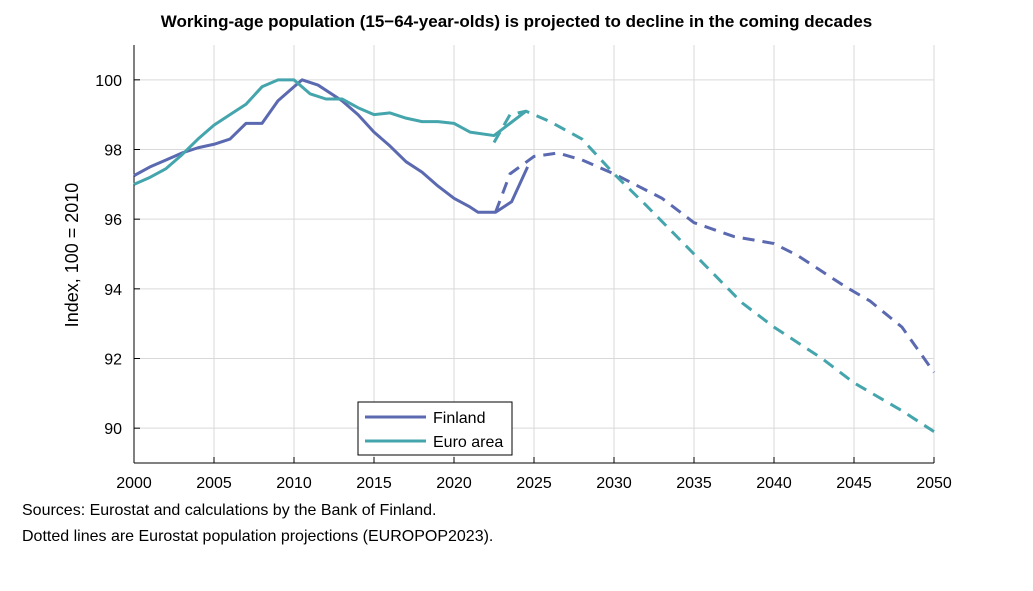  Describe the element at coordinates (134, 483) in the screenshot. I see `x-tick-label: 2000` at that location.